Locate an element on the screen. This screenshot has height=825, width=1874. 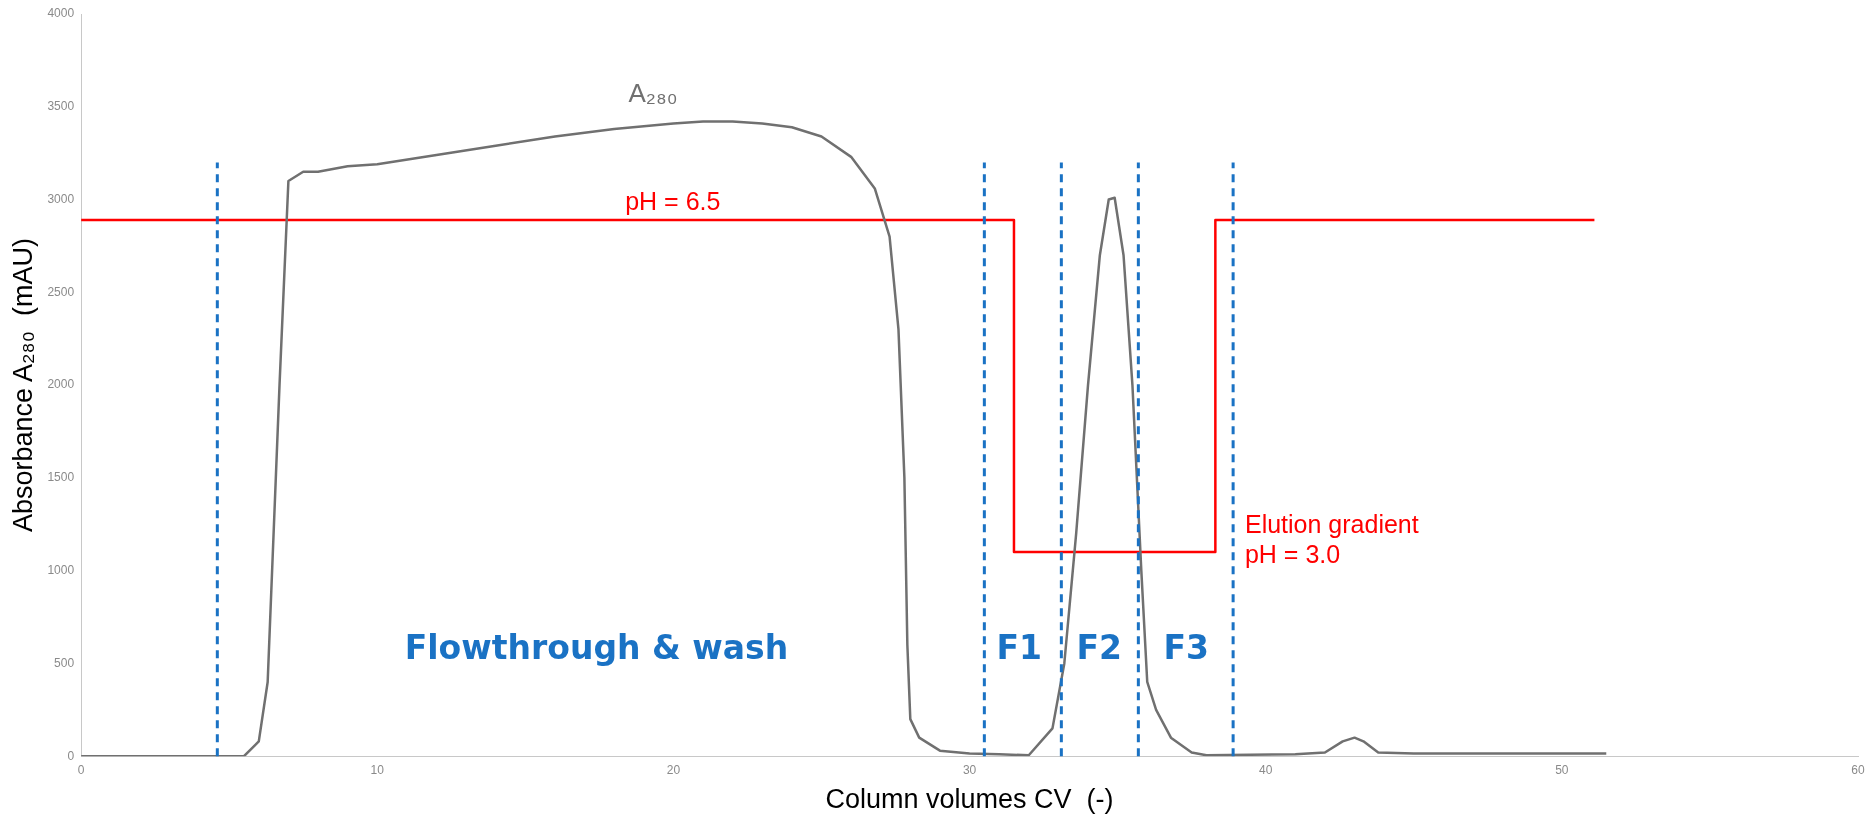
x-tick-label: 10 is located at coordinates (377, 769).